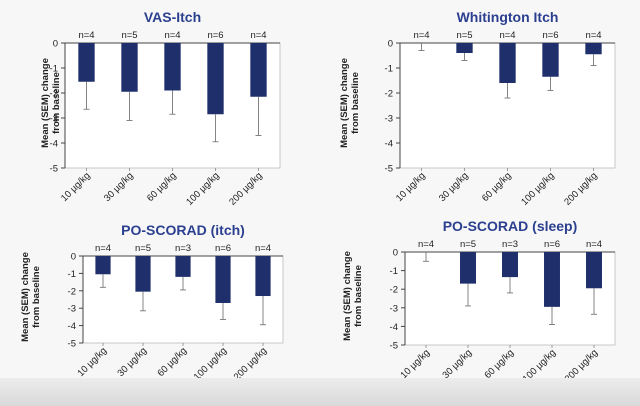  What do you see at coordinates (510, 226) in the screenshot?
I see `chart-title: PO-SCORAD (sleep)` at bounding box center [510, 226].